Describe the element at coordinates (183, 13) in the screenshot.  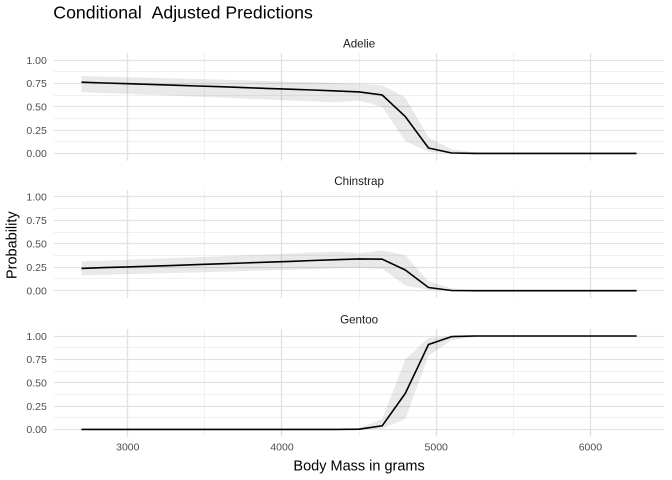
I see `svg-text:Conditional Adjusted Predicti: Conditional Adjusted Predictions` at that location.